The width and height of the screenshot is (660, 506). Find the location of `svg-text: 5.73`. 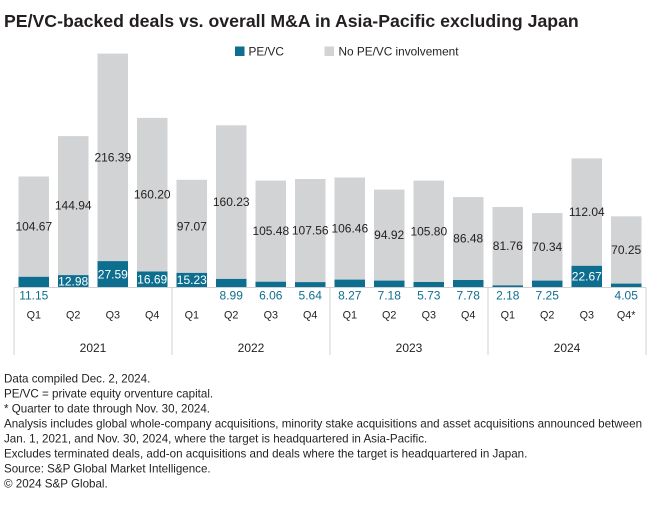

svg-text: 5.73 is located at coordinates (429, 296).